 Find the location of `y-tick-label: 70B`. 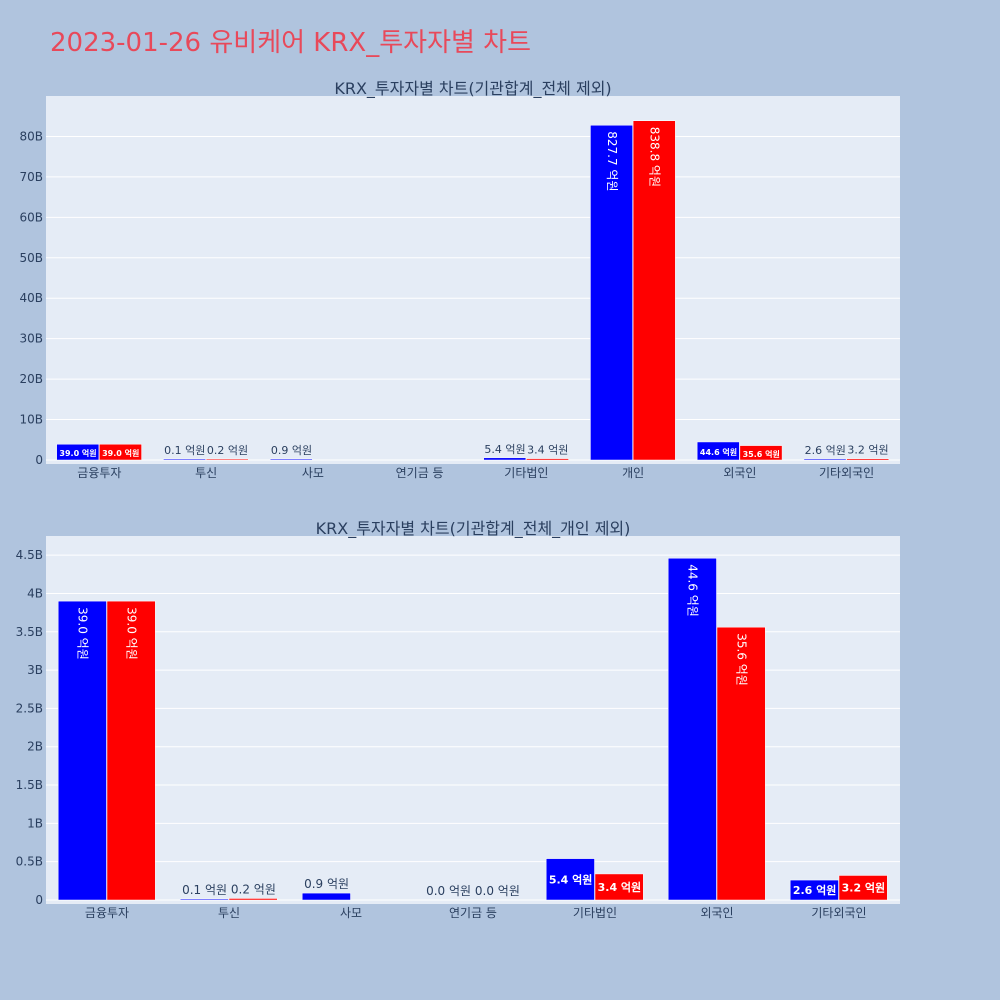

y-tick-label: 70B is located at coordinates (31, 177).